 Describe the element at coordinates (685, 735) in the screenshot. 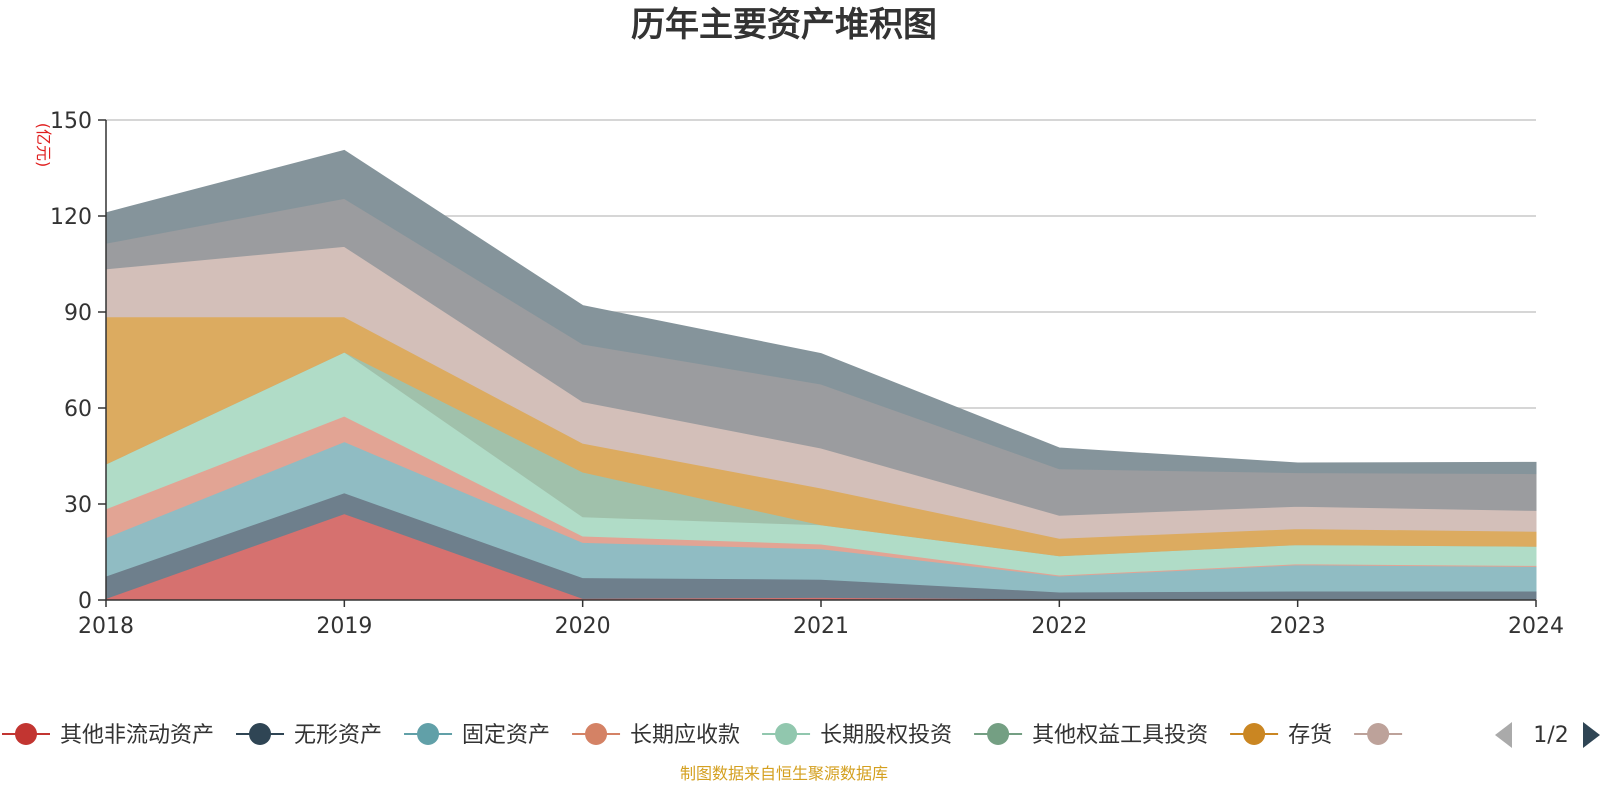

I see `legend-label: 长期应收款` at that location.